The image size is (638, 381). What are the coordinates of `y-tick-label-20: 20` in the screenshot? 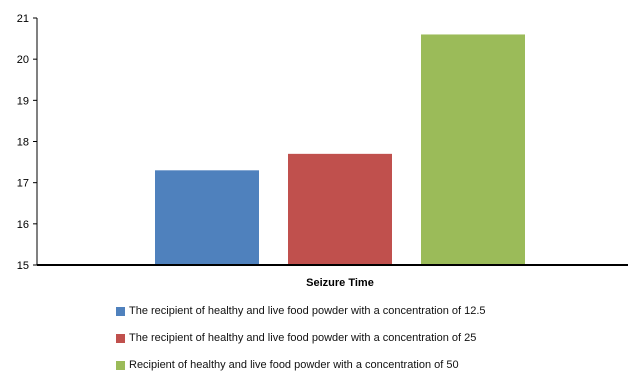 It's located at (23, 60).